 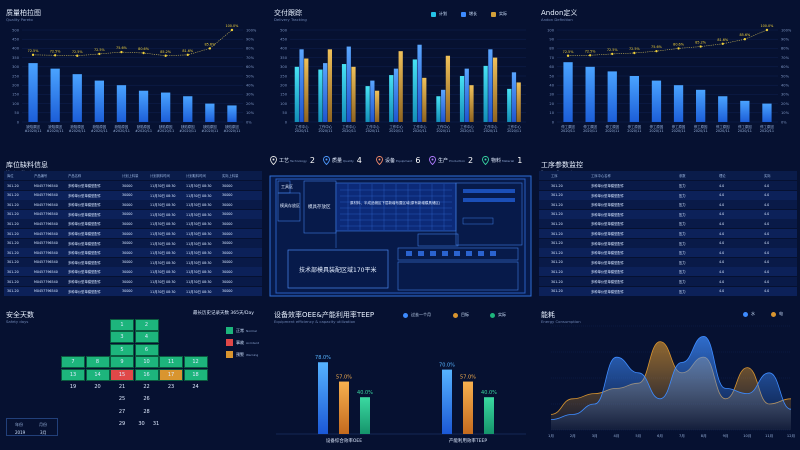 I want to click on floor-tab-quality: 质量 Quality 4, so click(x=342, y=160).